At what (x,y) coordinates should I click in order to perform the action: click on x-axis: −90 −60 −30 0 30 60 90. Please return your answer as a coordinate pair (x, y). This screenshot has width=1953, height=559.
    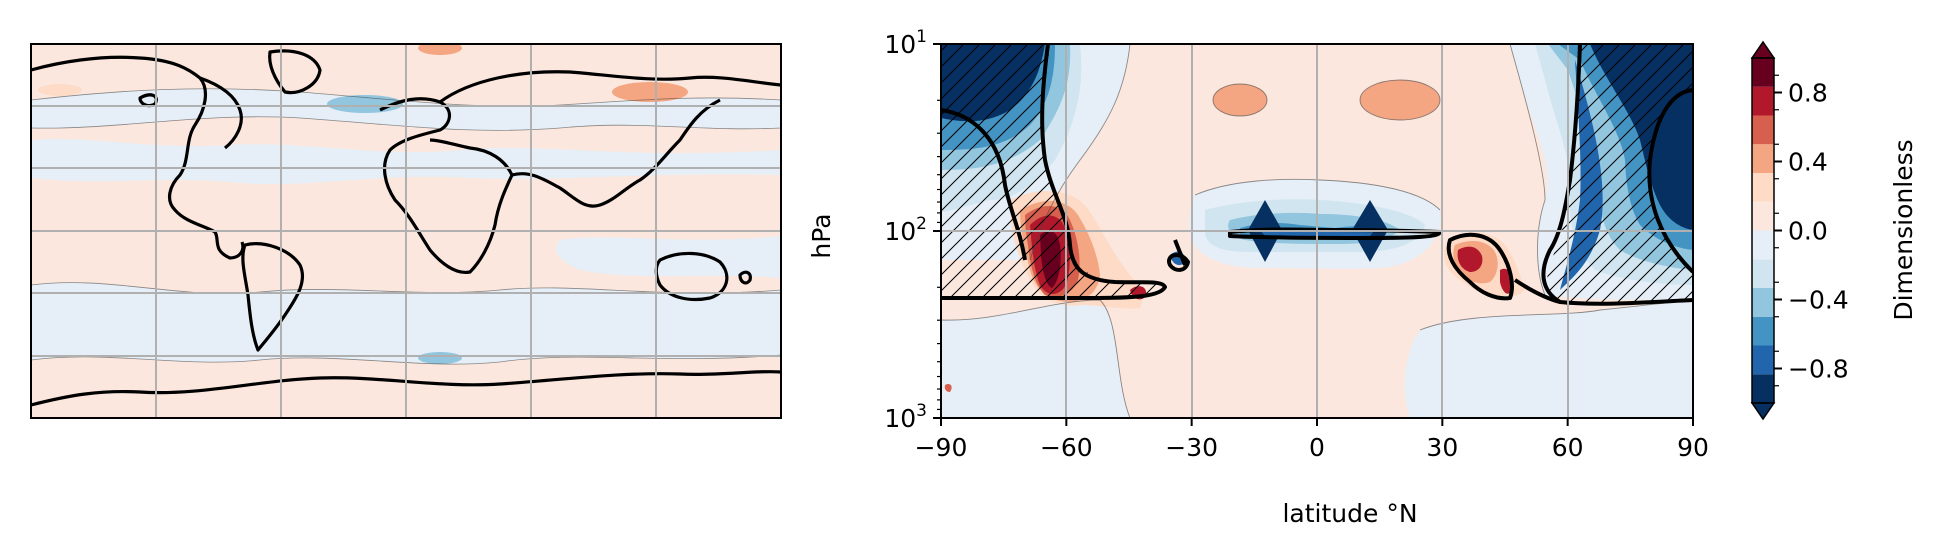
    Looking at the image, I should click on (1312, 440).